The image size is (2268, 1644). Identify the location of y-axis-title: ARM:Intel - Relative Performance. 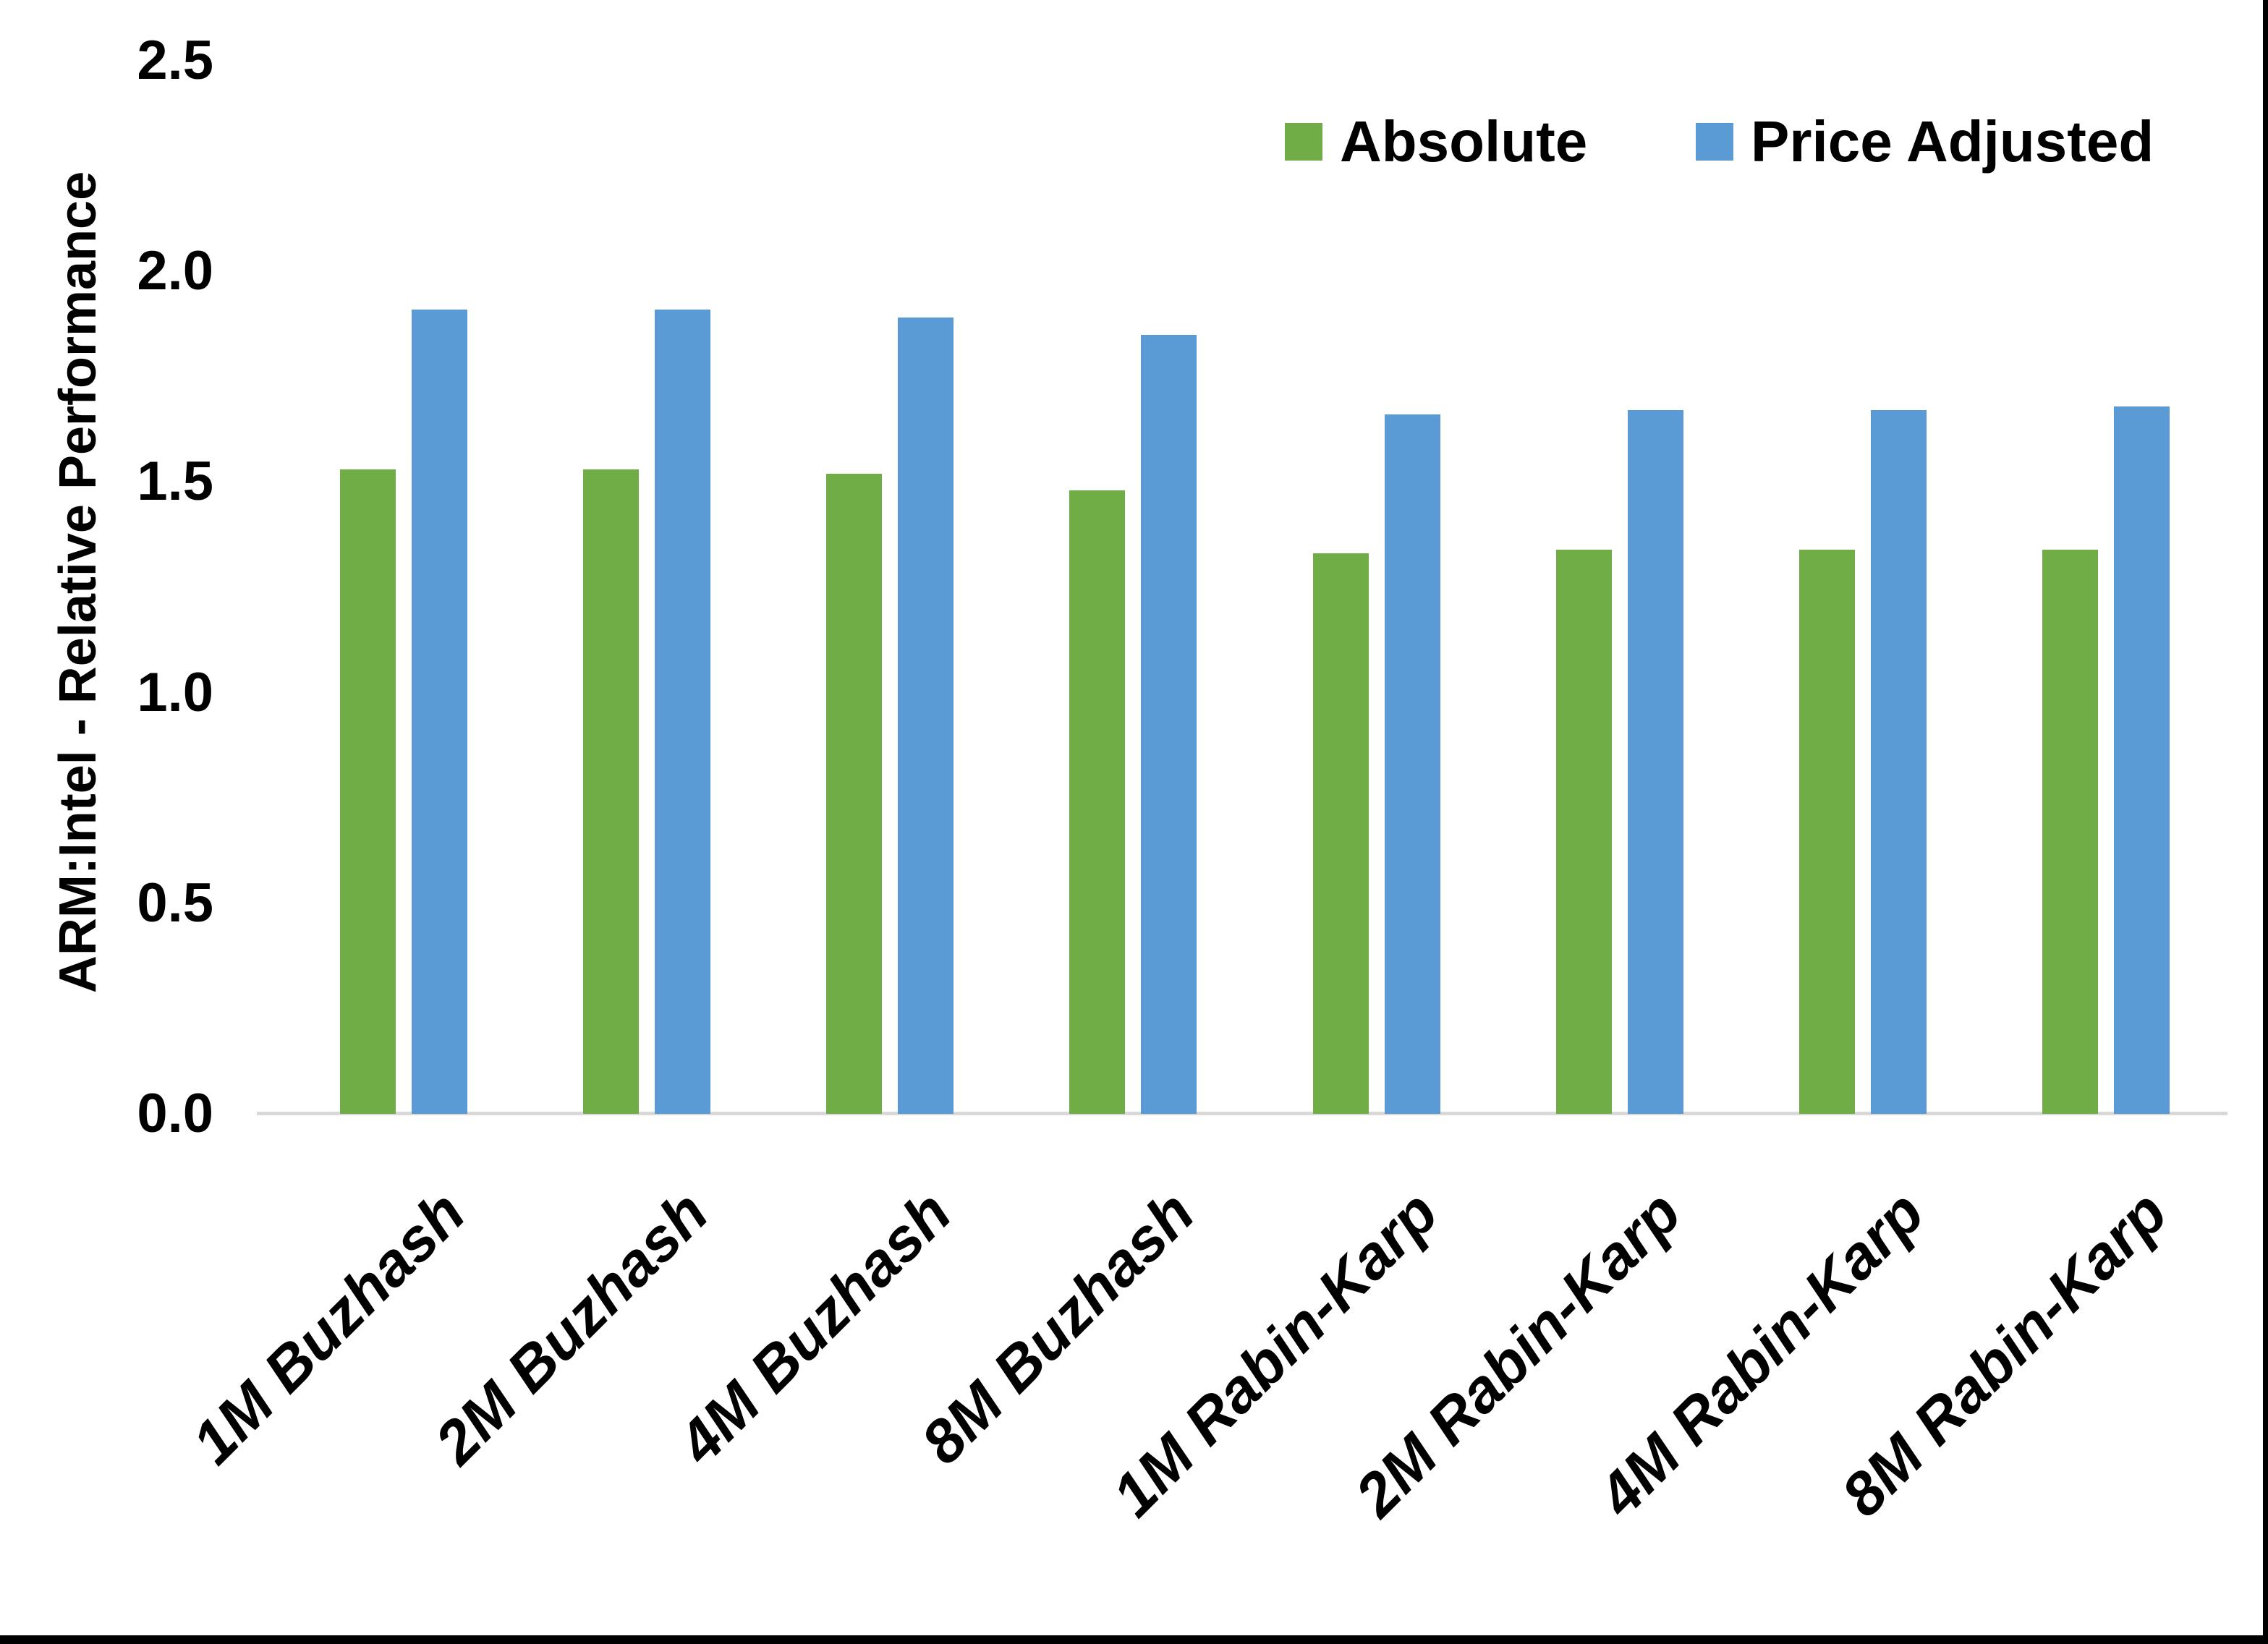
(78, 582).